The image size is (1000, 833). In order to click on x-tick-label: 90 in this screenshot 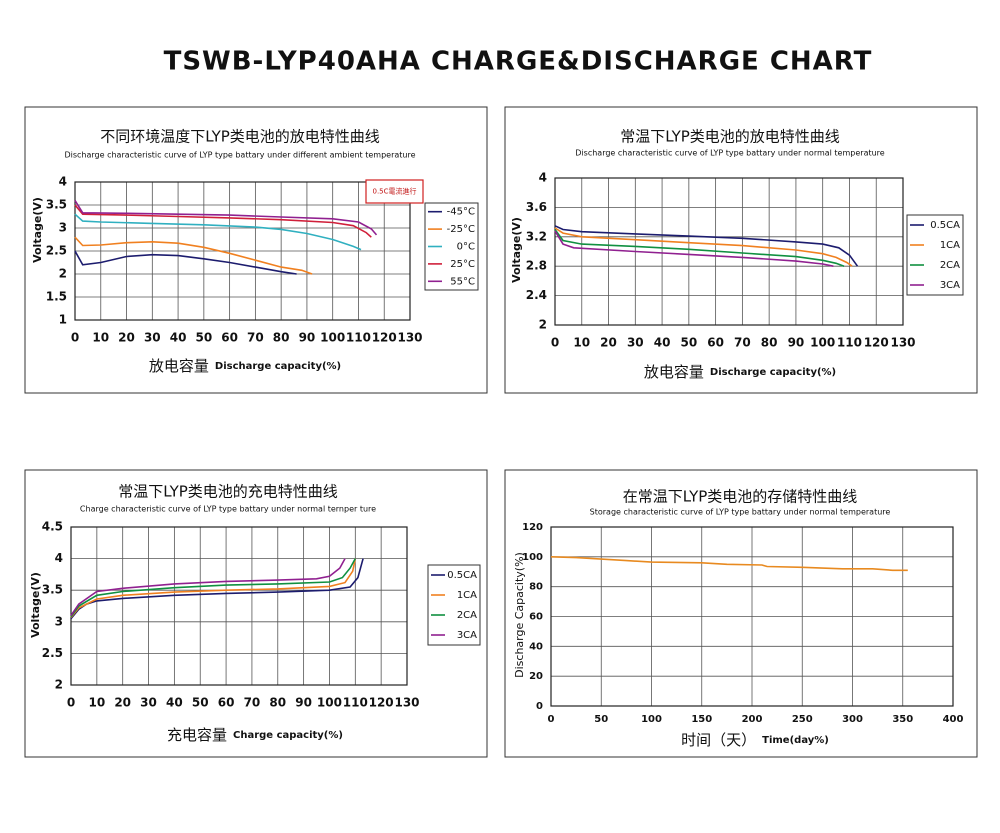, I will do `click(796, 343)`.